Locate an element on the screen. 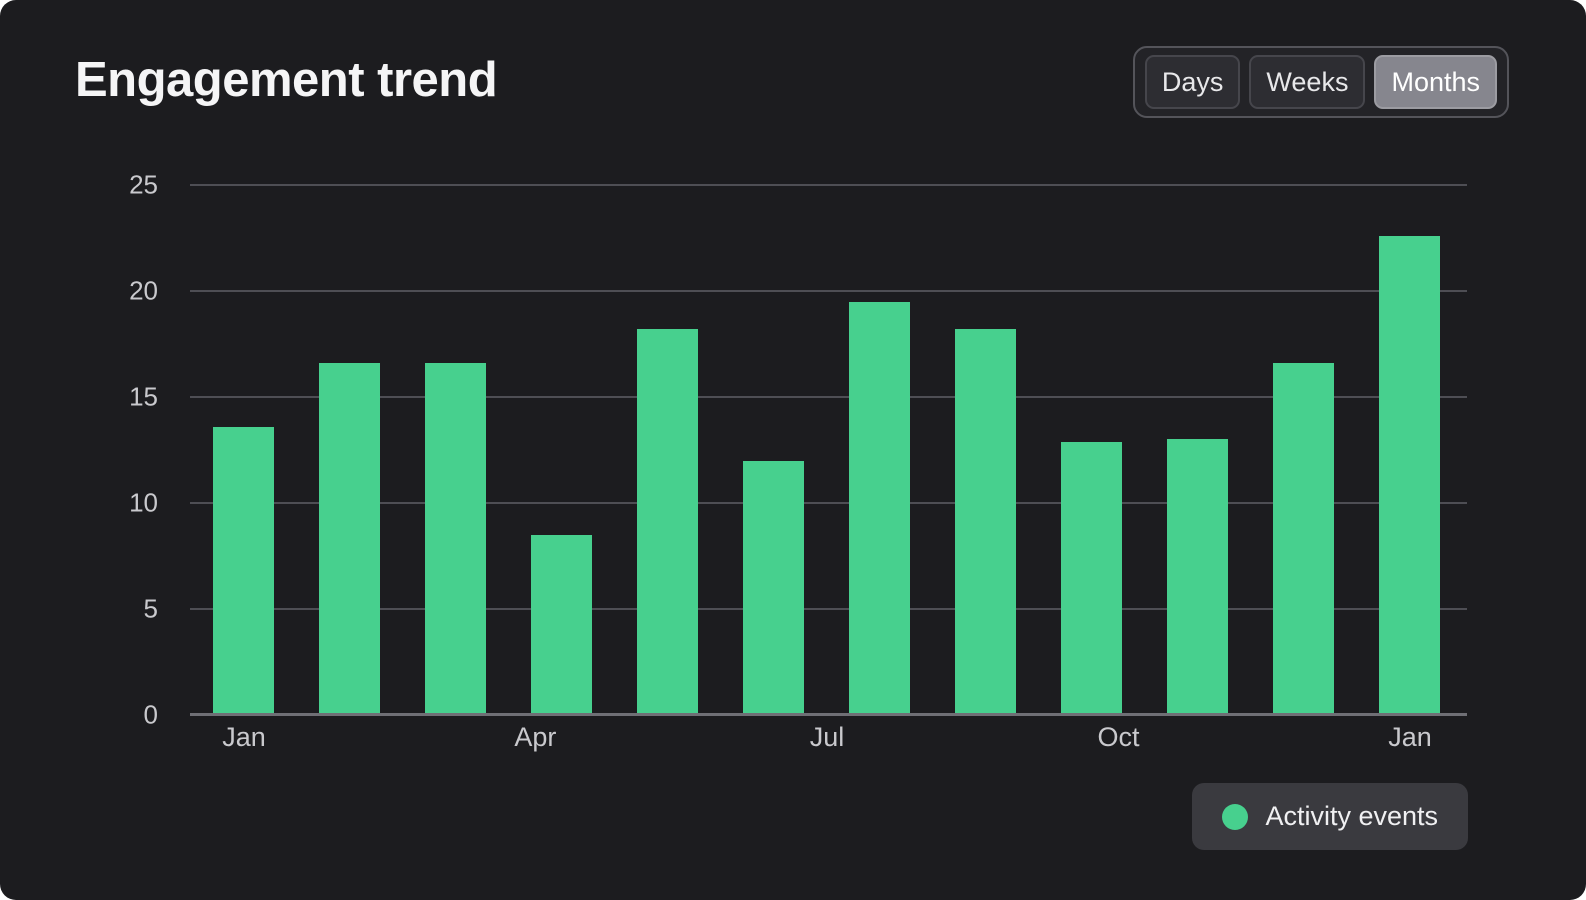  y-axis-labels: 0 5 10 15 20 25 is located at coordinates (79, 450).